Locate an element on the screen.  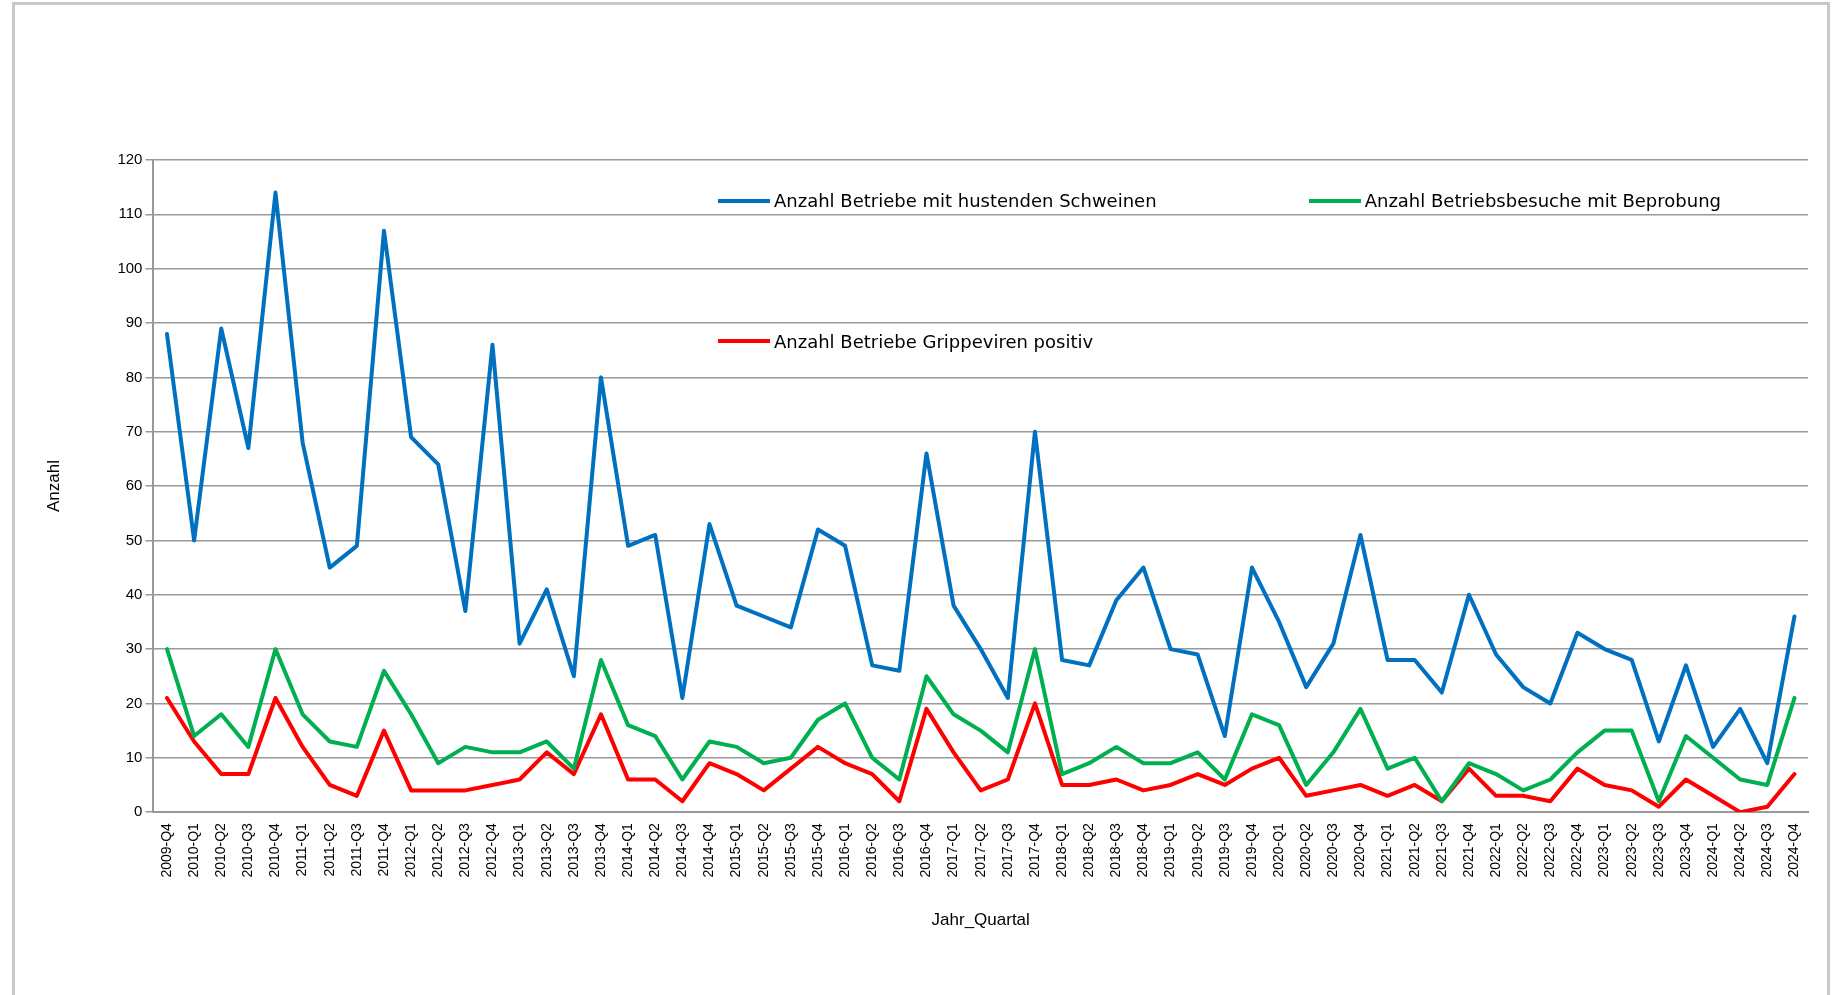
x-tick-label: 2014-Q4 is located at coordinates (708, 850).